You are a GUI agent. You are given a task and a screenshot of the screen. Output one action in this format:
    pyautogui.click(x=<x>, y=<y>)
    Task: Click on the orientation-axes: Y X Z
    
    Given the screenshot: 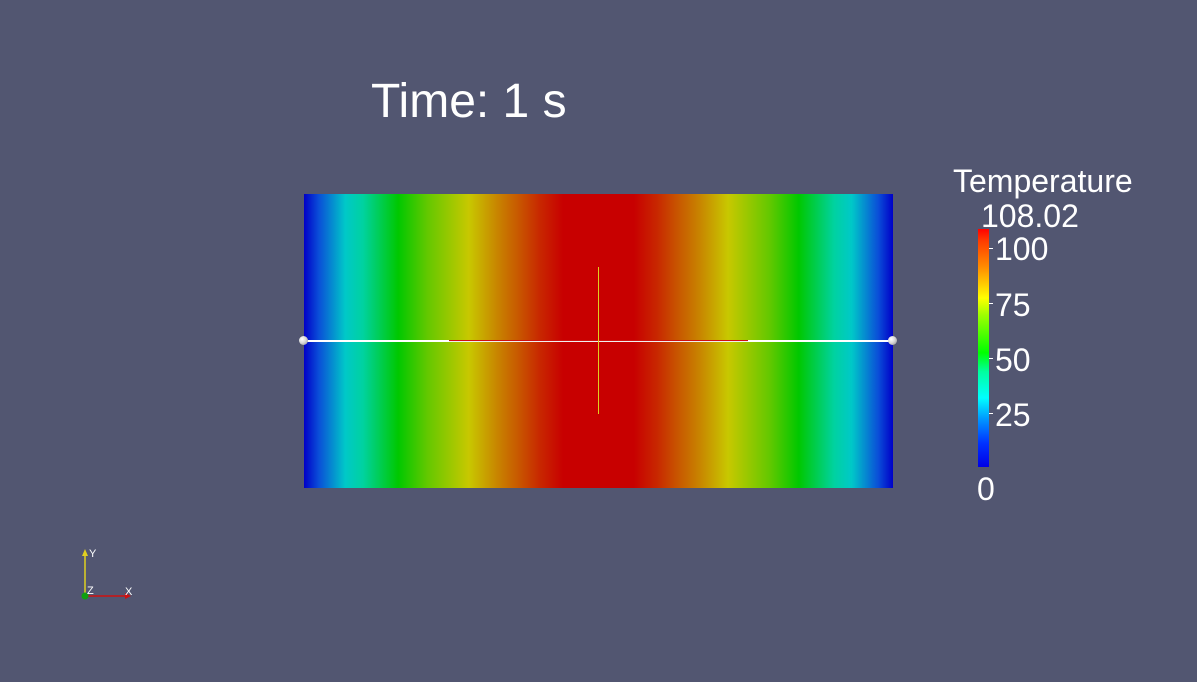 What is the action you would take?
    pyautogui.click(x=110, y=576)
    